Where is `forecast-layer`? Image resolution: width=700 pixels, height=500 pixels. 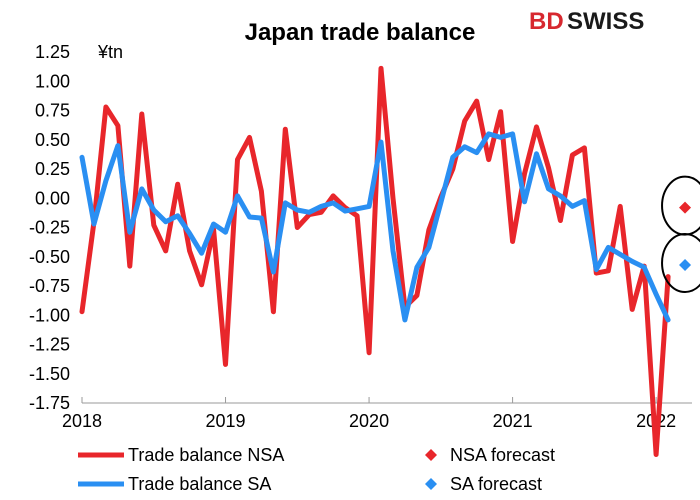 forecast-layer is located at coordinates (680, 234).